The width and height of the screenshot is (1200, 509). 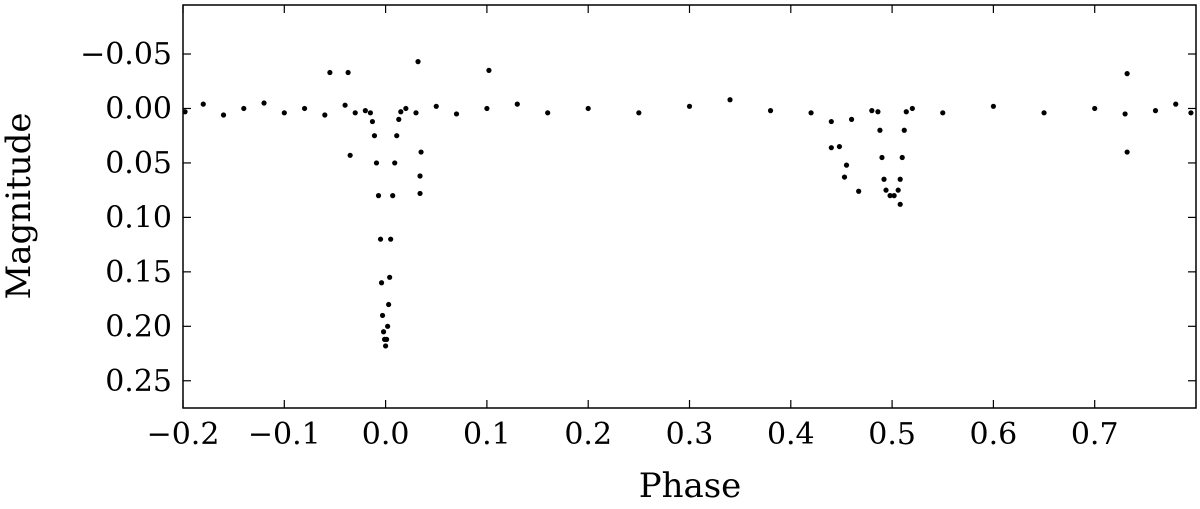 I want to click on x-tick-label: 0.2, so click(x=588, y=434).